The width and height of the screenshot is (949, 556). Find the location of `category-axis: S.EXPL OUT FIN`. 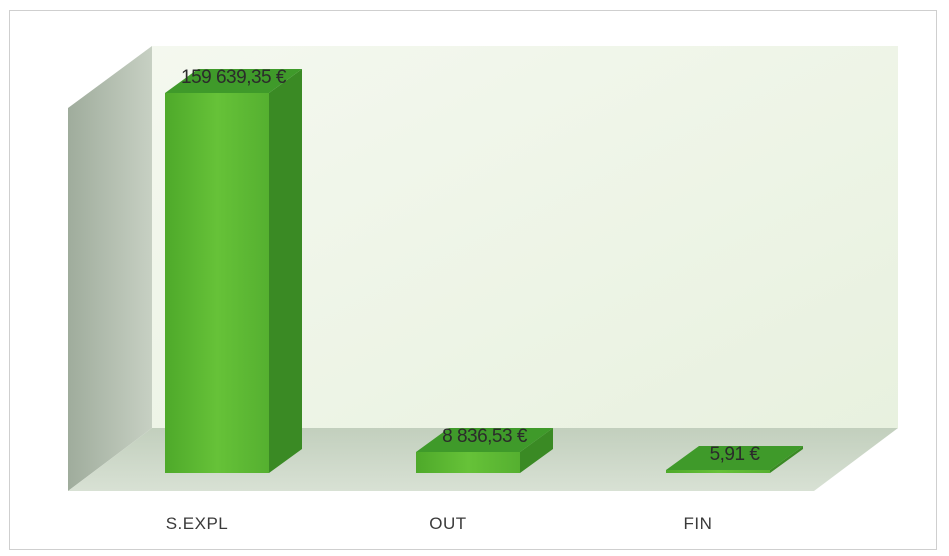

category-axis: S.EXPL OUT FIN is located at coordinates (439, 523).